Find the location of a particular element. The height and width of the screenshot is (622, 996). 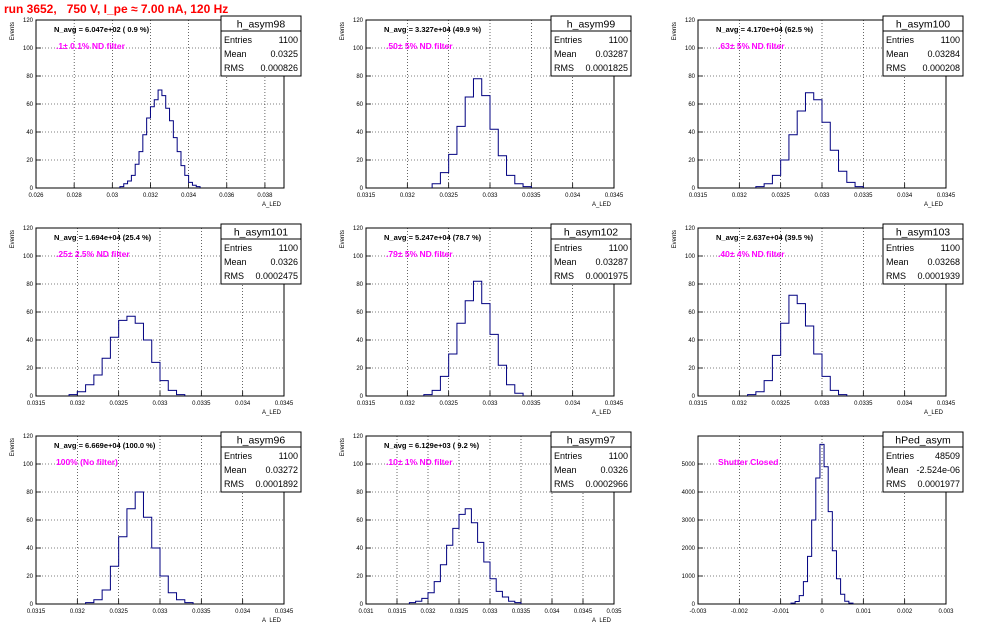

y-tick-label: 20 is located at coordinates (691, 369).